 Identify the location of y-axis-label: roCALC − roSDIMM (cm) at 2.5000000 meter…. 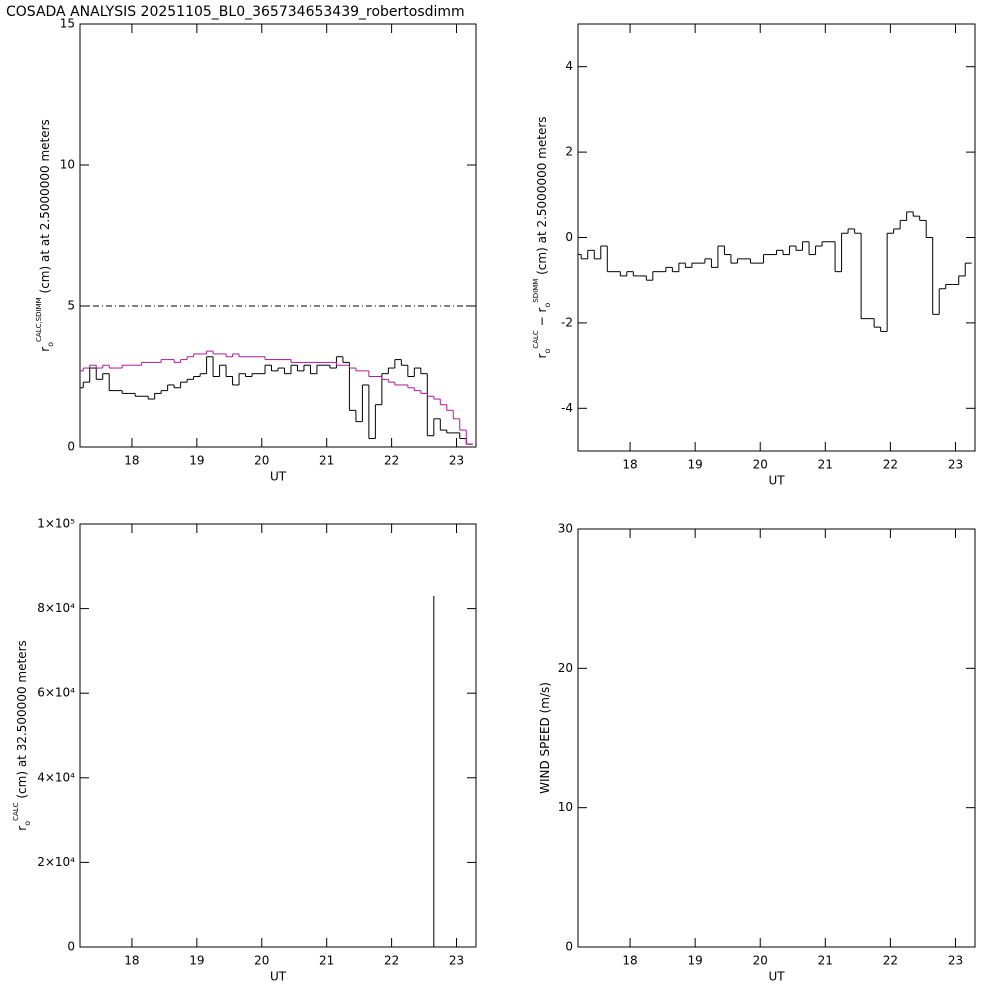
(542, 237).